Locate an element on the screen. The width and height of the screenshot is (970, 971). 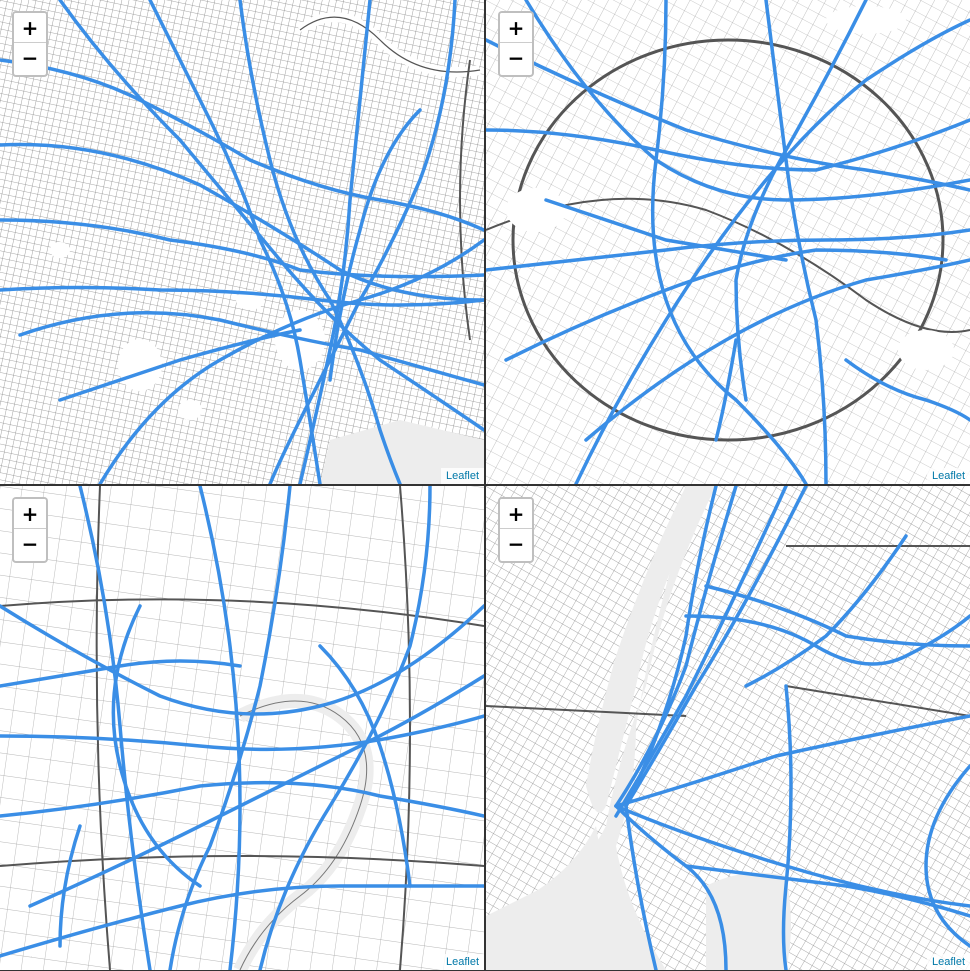
river-channel is located at coordinates (648, 649).